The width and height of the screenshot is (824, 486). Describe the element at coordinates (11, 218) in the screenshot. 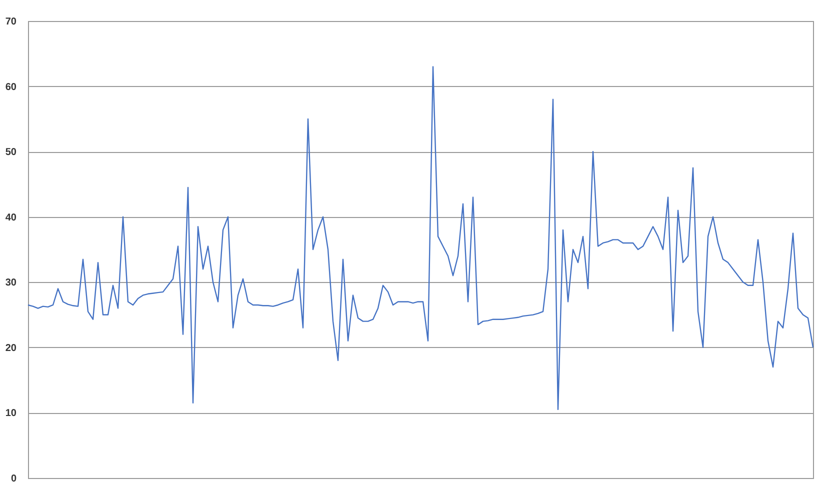

I see `y-tick-label: 40` at that location.